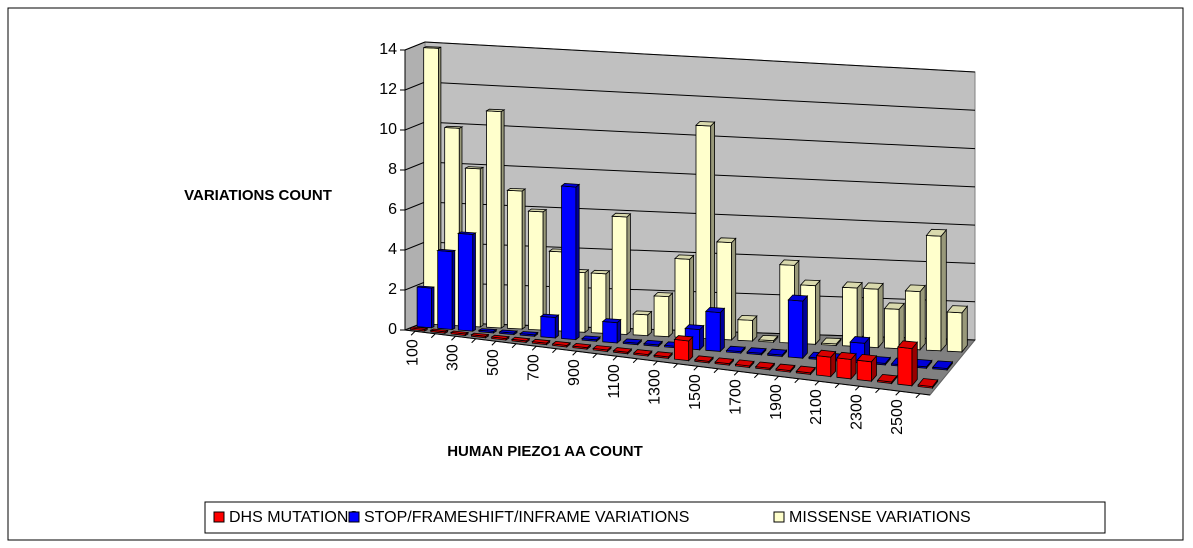 The width and height of the screenshot is (1193, 548). What do you see at coordinates (700, 57) in the screenshot?
I see `grid-line` at bounding box center [700, 57].